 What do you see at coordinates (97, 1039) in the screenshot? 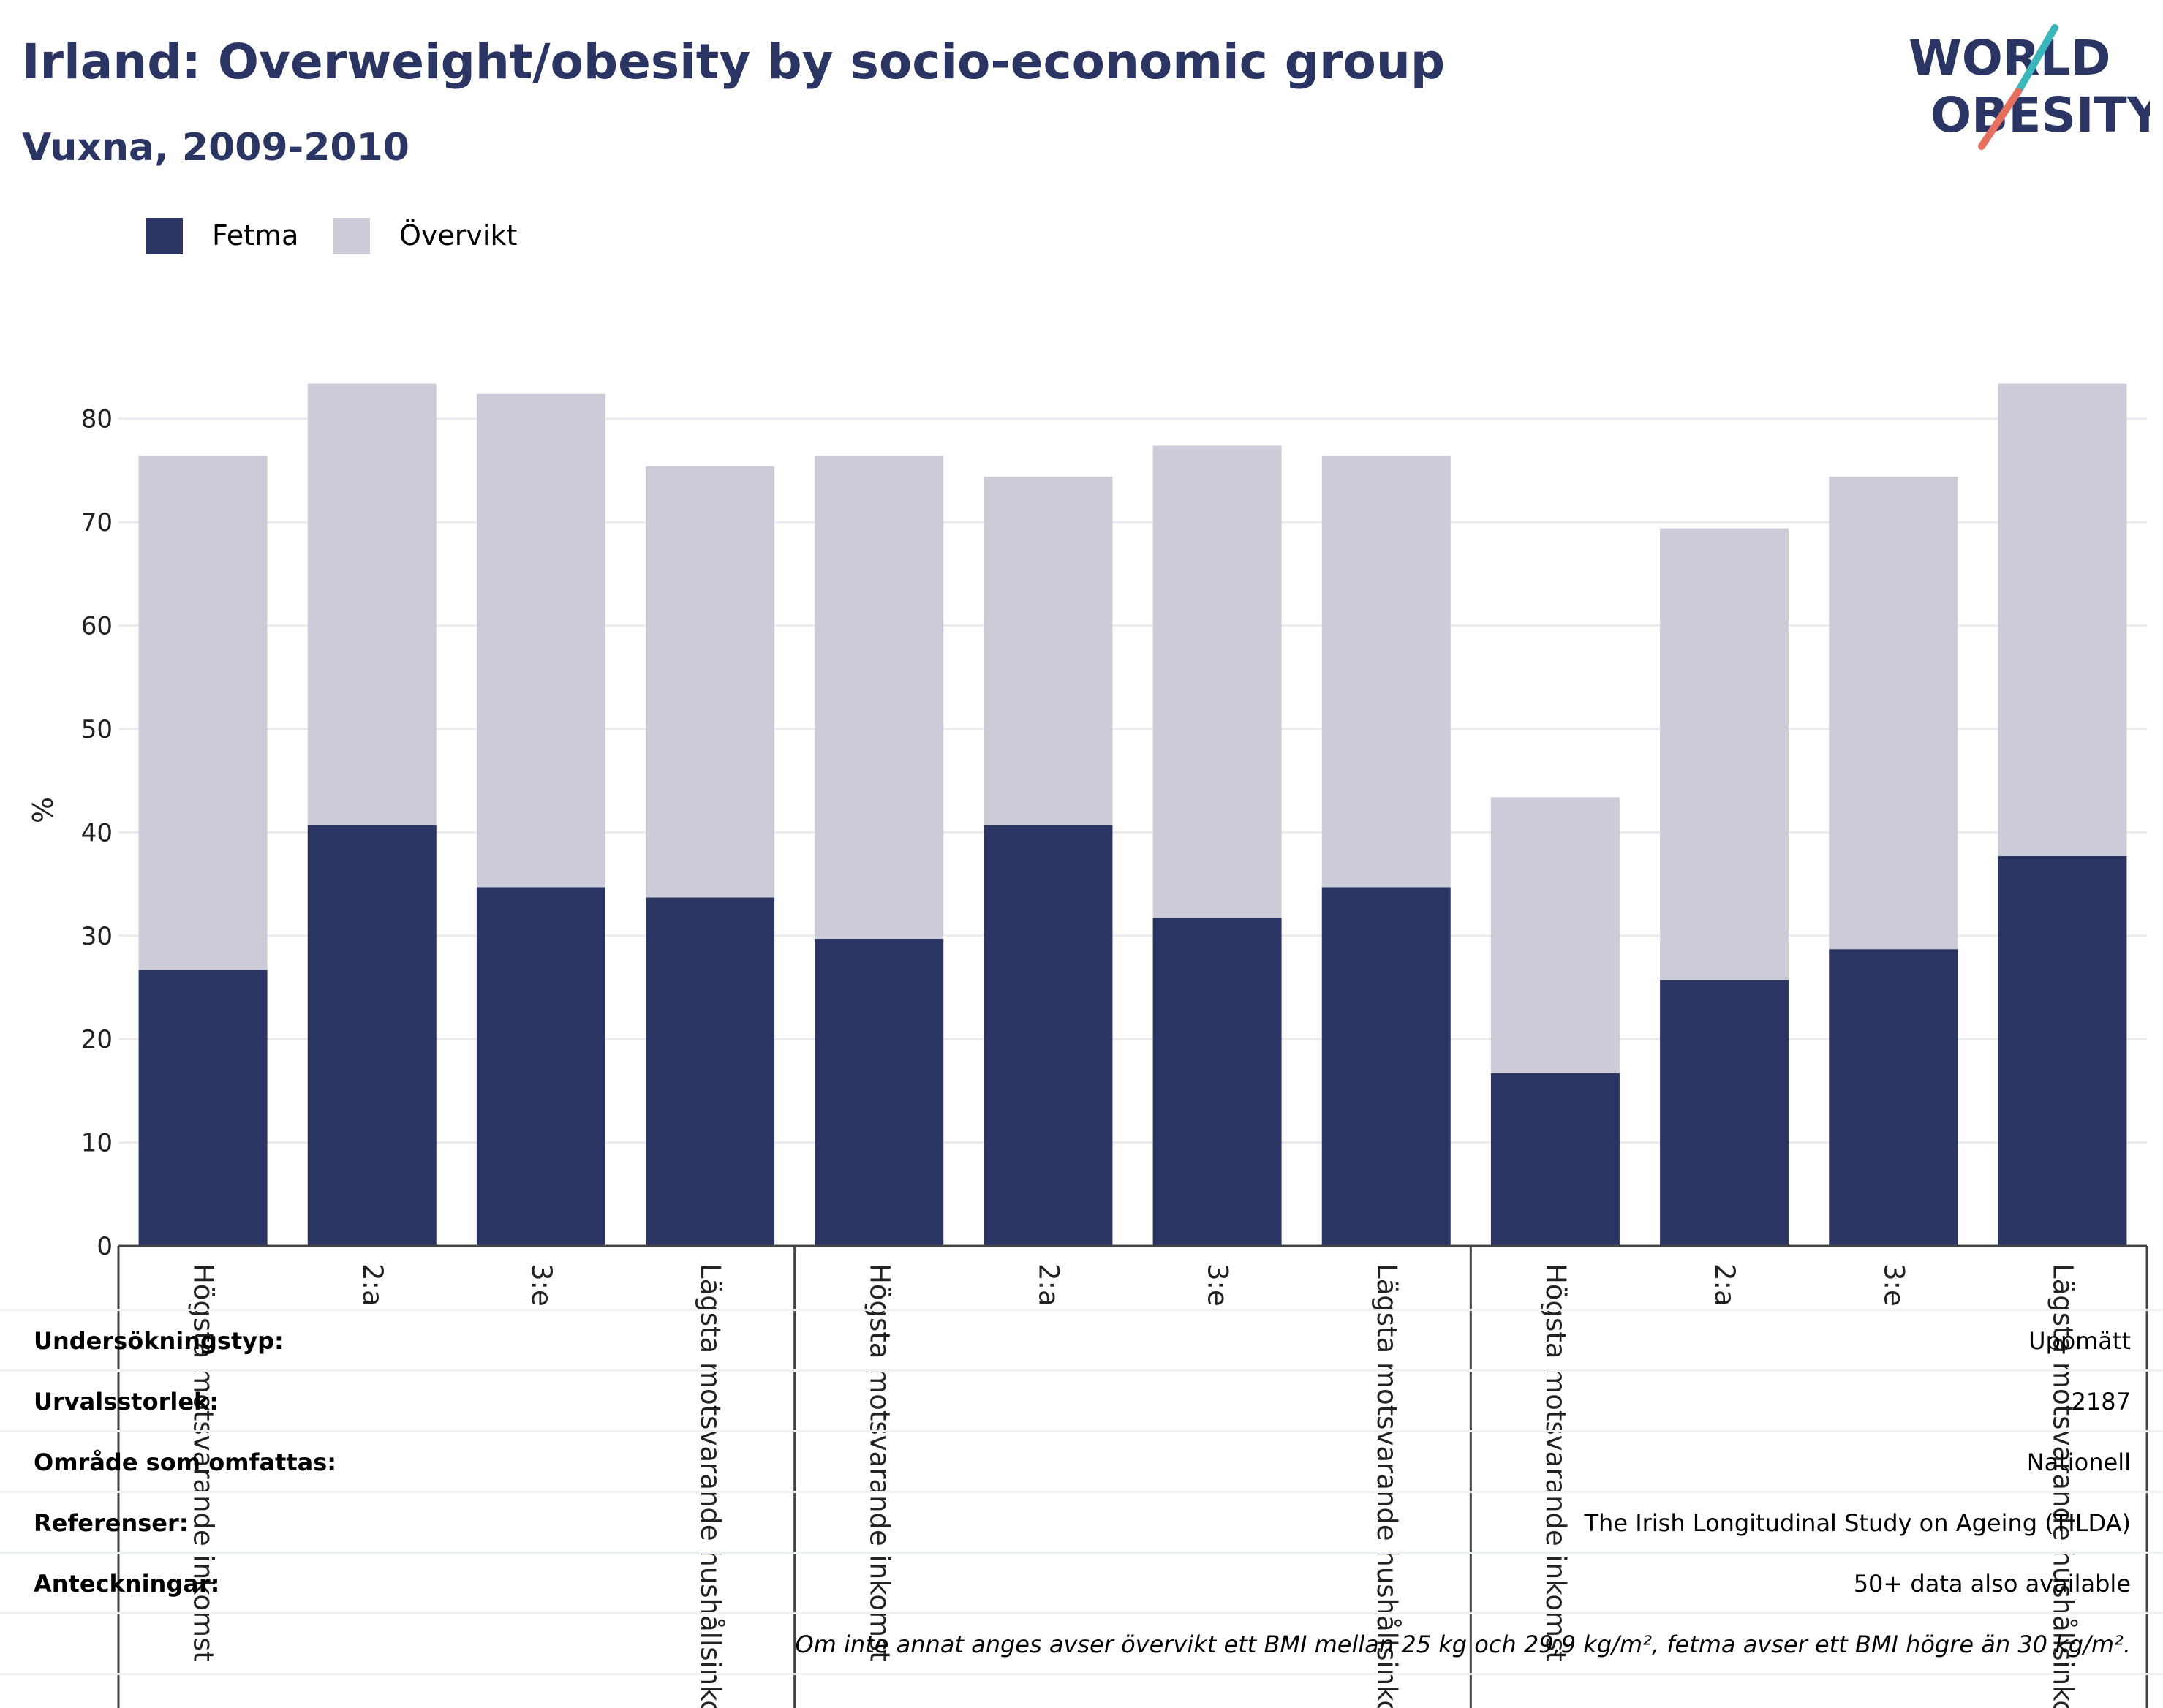
I see `y-tick-label: 20` at bounding box center [97, 1039].